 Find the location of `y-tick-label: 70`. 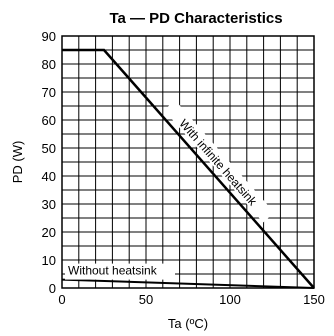

y-tick-label: 70 is located at coordinates (49, 92).